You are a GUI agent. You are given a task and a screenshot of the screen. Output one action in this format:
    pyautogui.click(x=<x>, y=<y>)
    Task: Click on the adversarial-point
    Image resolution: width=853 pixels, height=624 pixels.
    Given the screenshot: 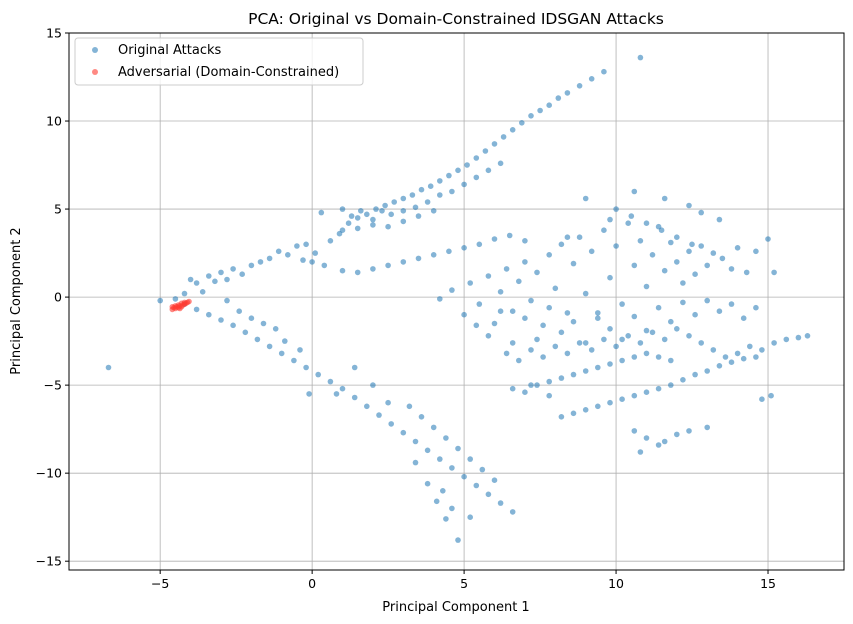 What is the action you would take?
    pyautogui.click(x=189, y=301)
    